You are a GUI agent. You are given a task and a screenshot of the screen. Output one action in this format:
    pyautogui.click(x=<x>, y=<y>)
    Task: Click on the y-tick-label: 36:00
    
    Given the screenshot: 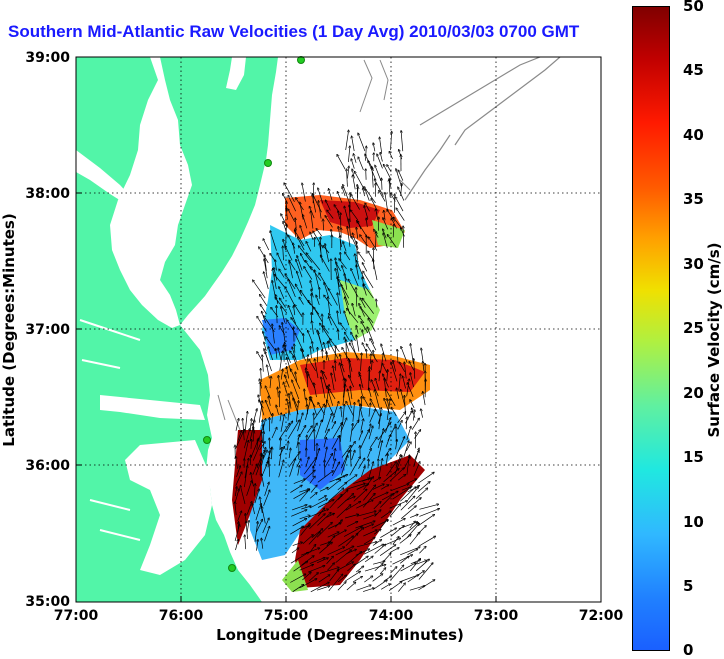 What is the action you would take?
    pyautogui.click(x=47, y=466)
    